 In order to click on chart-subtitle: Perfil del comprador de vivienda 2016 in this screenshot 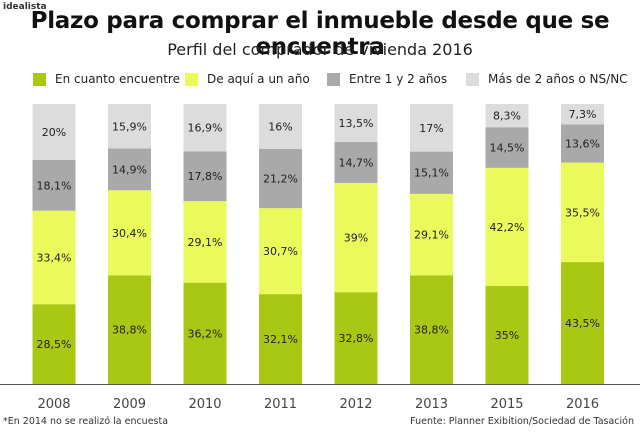, I will do `click(320, 49)`.